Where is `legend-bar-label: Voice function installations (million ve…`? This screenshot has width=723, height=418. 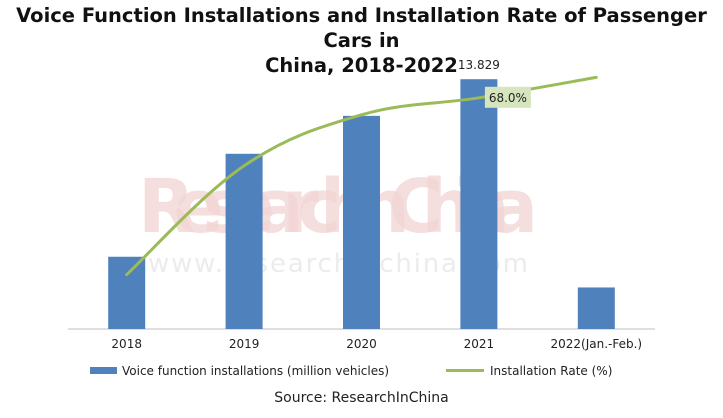 legend-bar-label: Voice function installations (million ve… is located at coordinates (255, 371).